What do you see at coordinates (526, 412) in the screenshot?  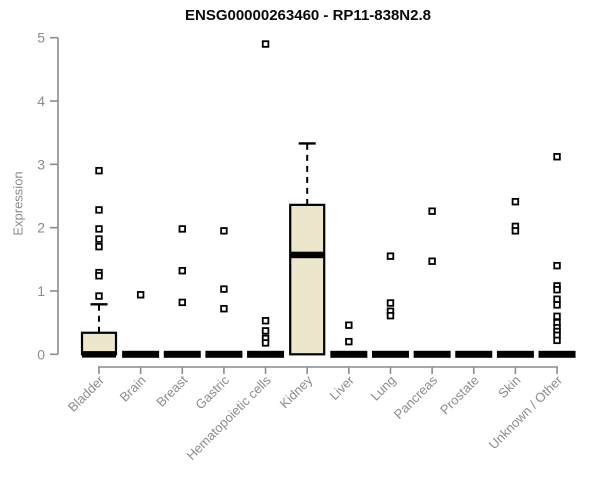 I see `x-tick-label: Unknown / Other` at bounding box center [526, 412].